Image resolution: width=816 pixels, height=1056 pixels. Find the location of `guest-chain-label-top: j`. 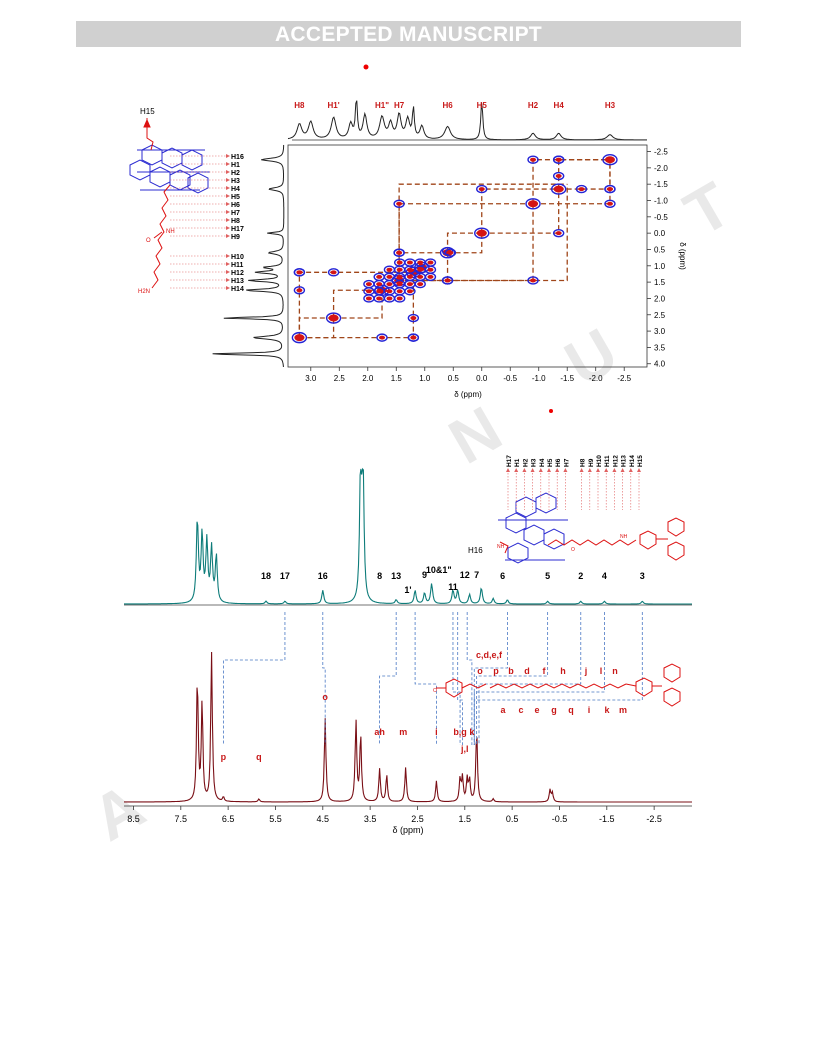

guest-chain-label-top: j is located at coordinates (586, 671).